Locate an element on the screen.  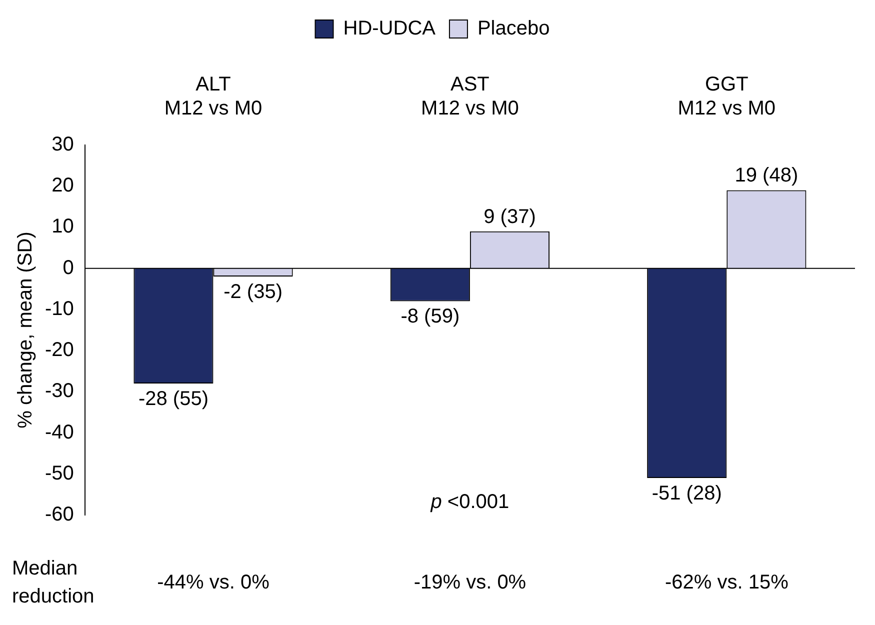
data-label: -2 (35) is located at coordinates (253, 292).